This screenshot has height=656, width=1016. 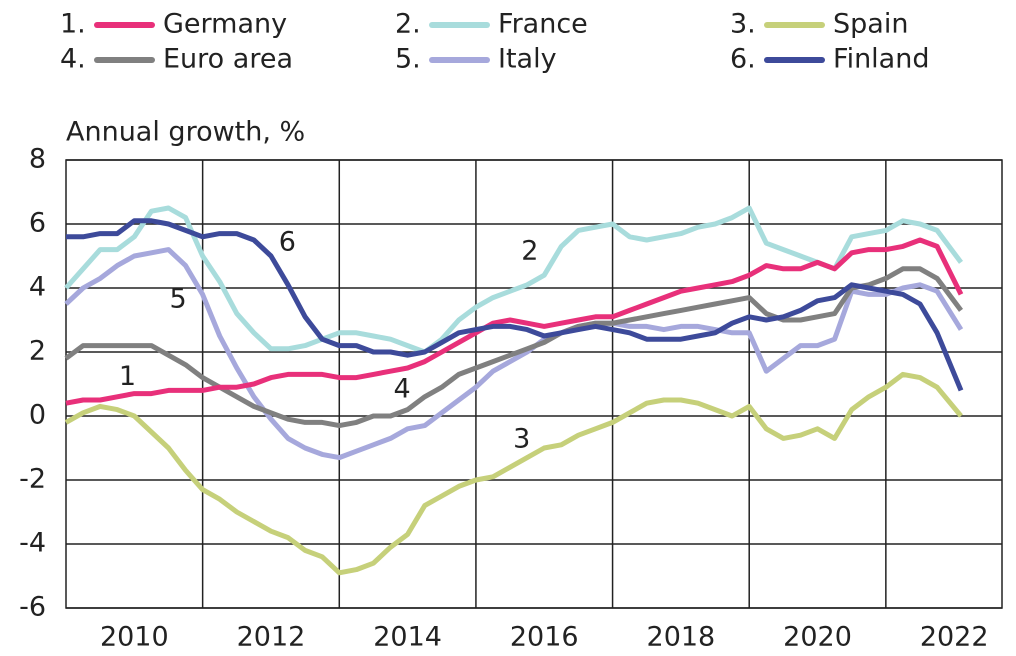 What do you see at coordinates (73, 24) in the screenshot?
I see `legend-key: 1.` at bounding box center [73, 24].